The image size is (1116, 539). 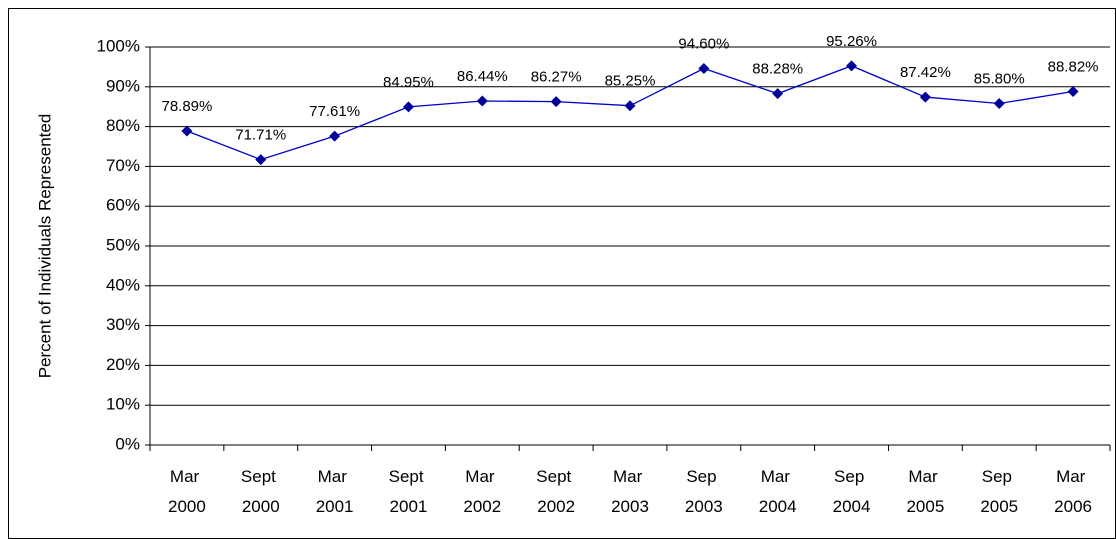 I want to click on data-label: 84.95%, so click(x=408, y=82).